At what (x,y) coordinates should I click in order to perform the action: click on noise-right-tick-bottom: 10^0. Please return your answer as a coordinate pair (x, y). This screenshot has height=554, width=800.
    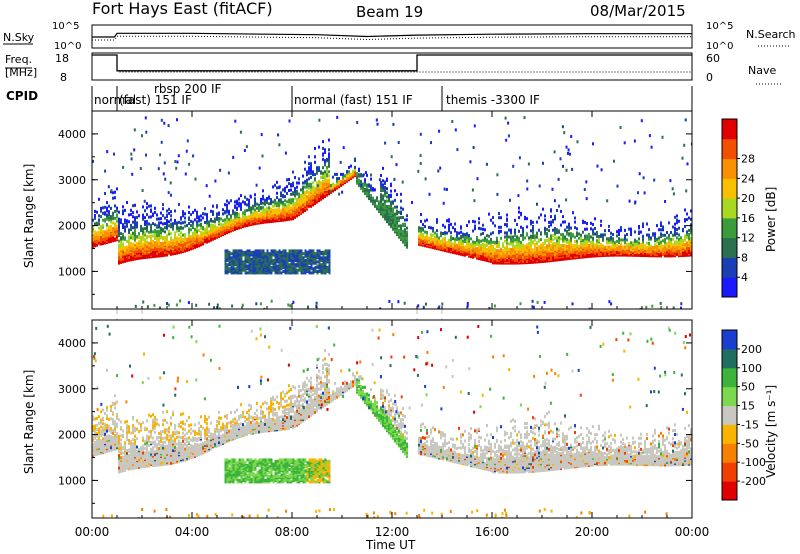
    Looking at the image, I should click on (719, 46).